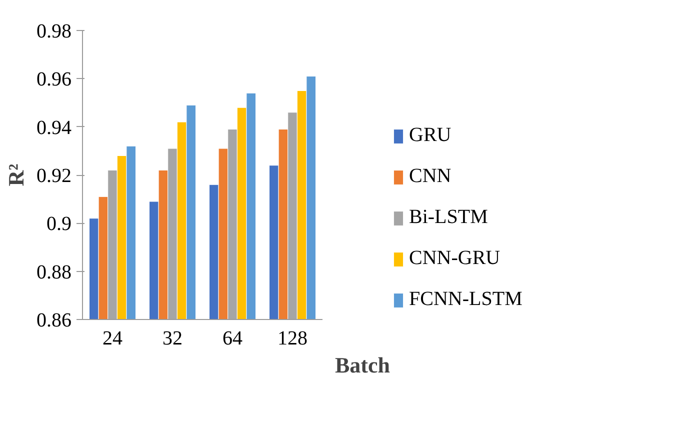 This screenshot has width=700, height=434. I want to click on y-tick-label: 0.9, so click(59, 224).